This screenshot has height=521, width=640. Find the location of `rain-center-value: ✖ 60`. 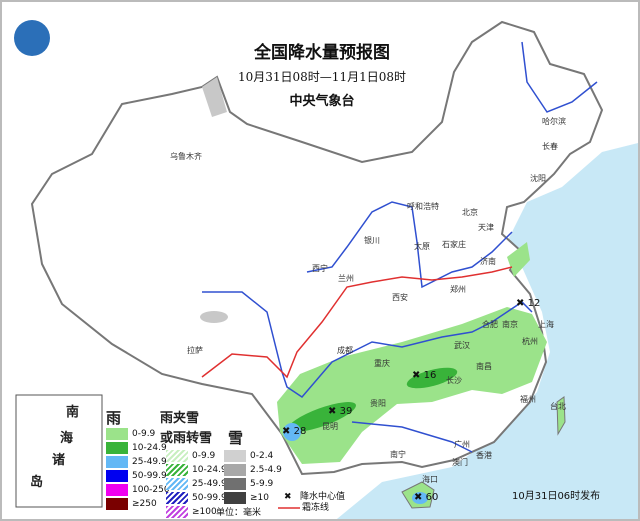

rain-center-value: ✖ 60 is located at coordinates (426, 498).